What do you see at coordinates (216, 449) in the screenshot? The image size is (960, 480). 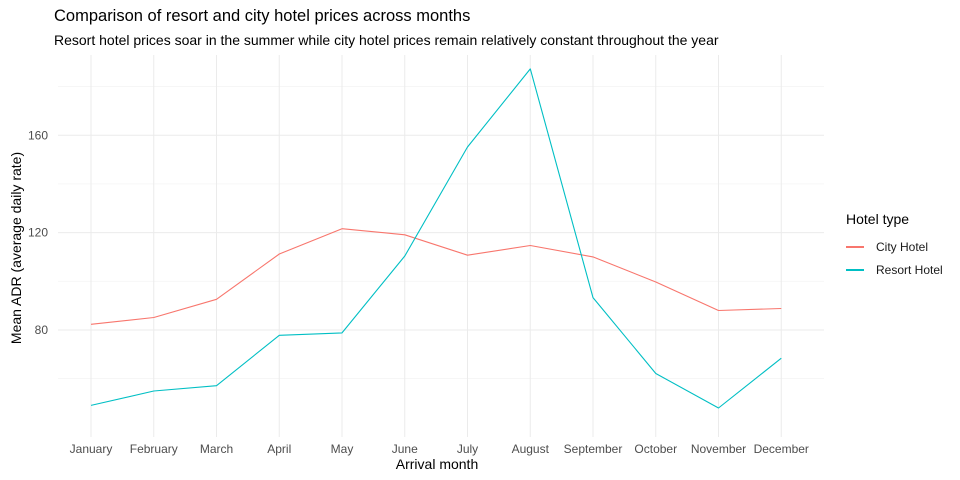 I see `x-tick-label: March` at bounding box center [216, 449].